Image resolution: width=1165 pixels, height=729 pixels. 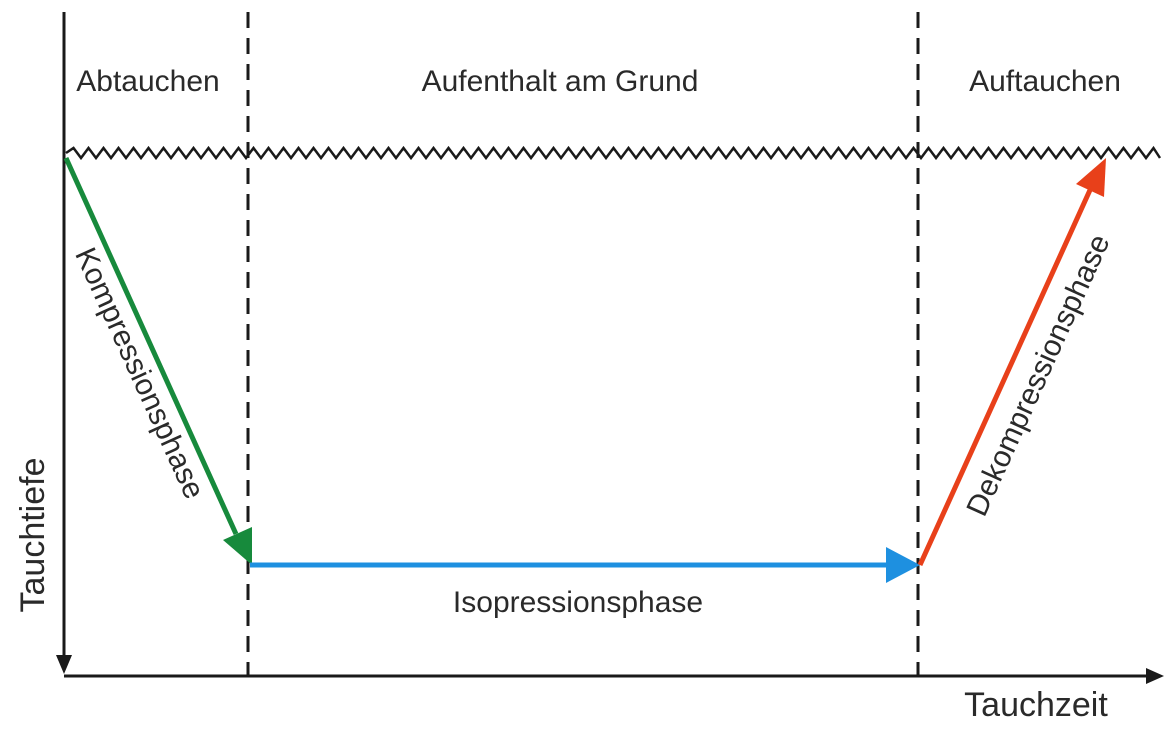 I want to click on compression-arrow-shaft, so click(x=151, y=346).